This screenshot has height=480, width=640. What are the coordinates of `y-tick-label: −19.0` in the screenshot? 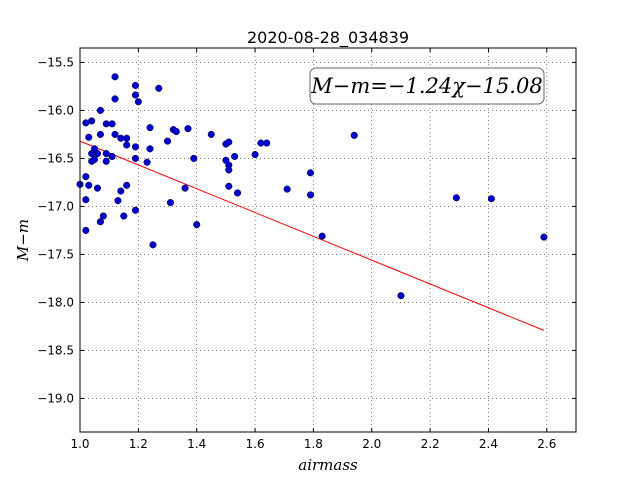 It's located at (55, 398).